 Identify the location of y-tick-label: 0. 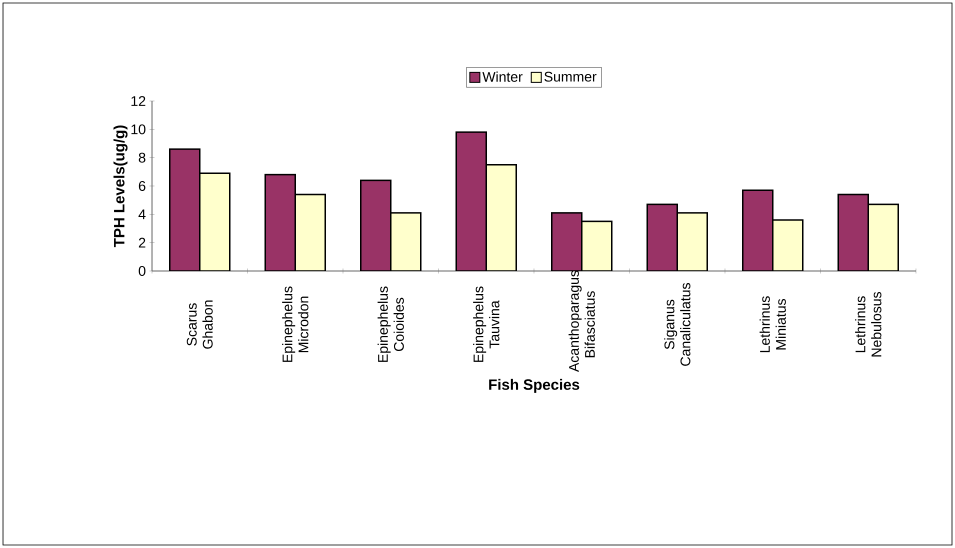
(142, 271).